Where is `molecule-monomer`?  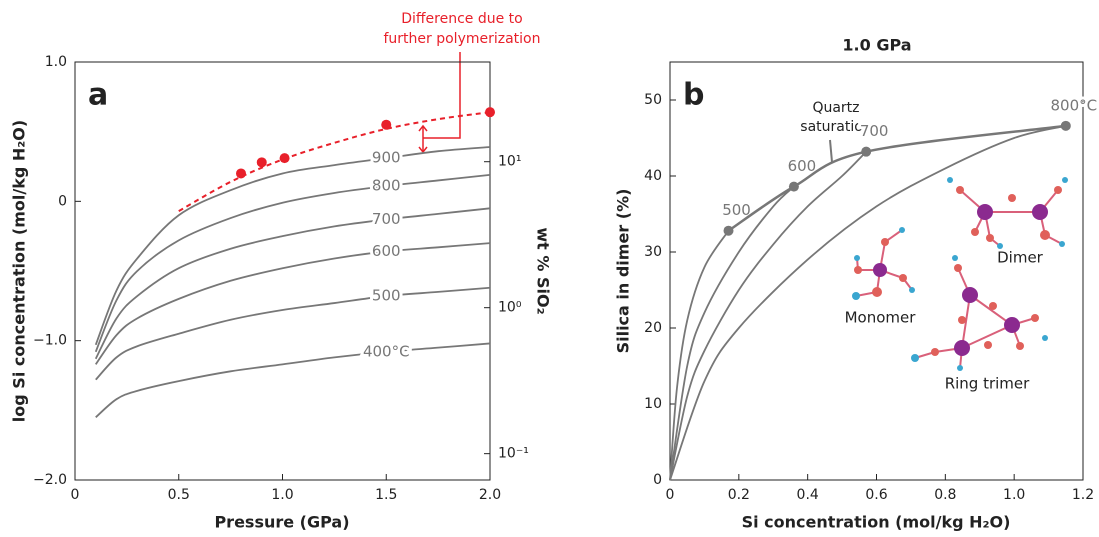
molecule-monomer is located at coordinates (883, 263).